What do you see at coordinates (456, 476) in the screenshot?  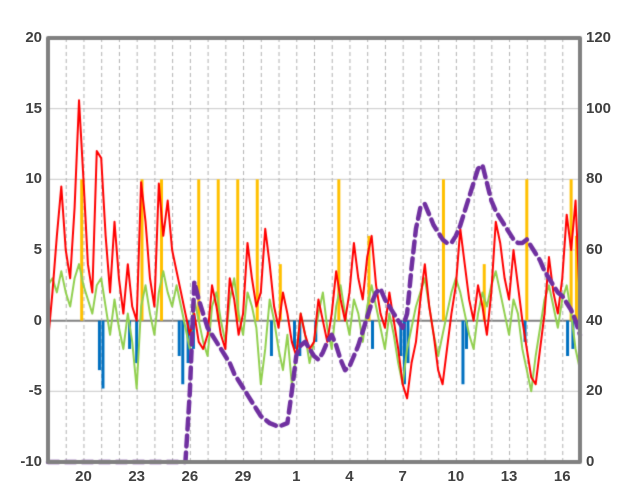 I see `x-axis-tick-label: 10` at bounding box center [456, 476].